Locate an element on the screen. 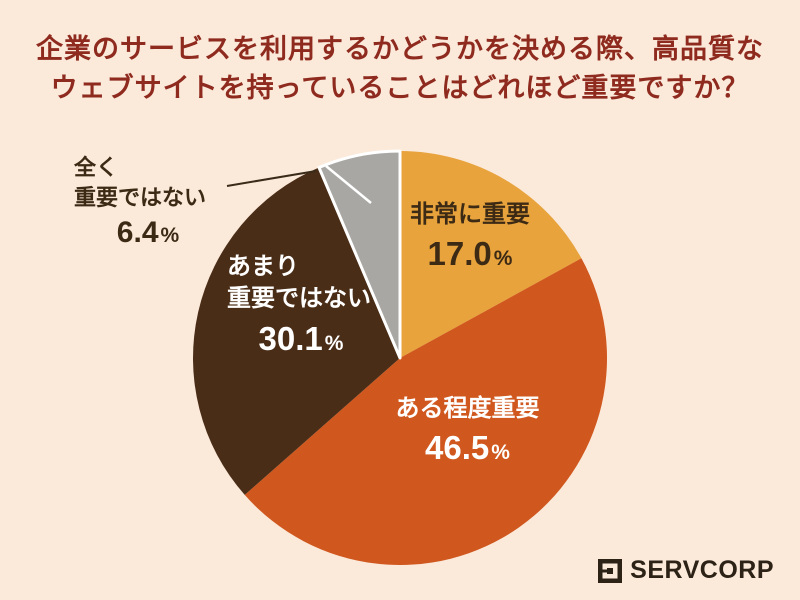 The height and width of the screenshot is (600, 800). label-very-important-unit: % is located at coordinates (503, 259).